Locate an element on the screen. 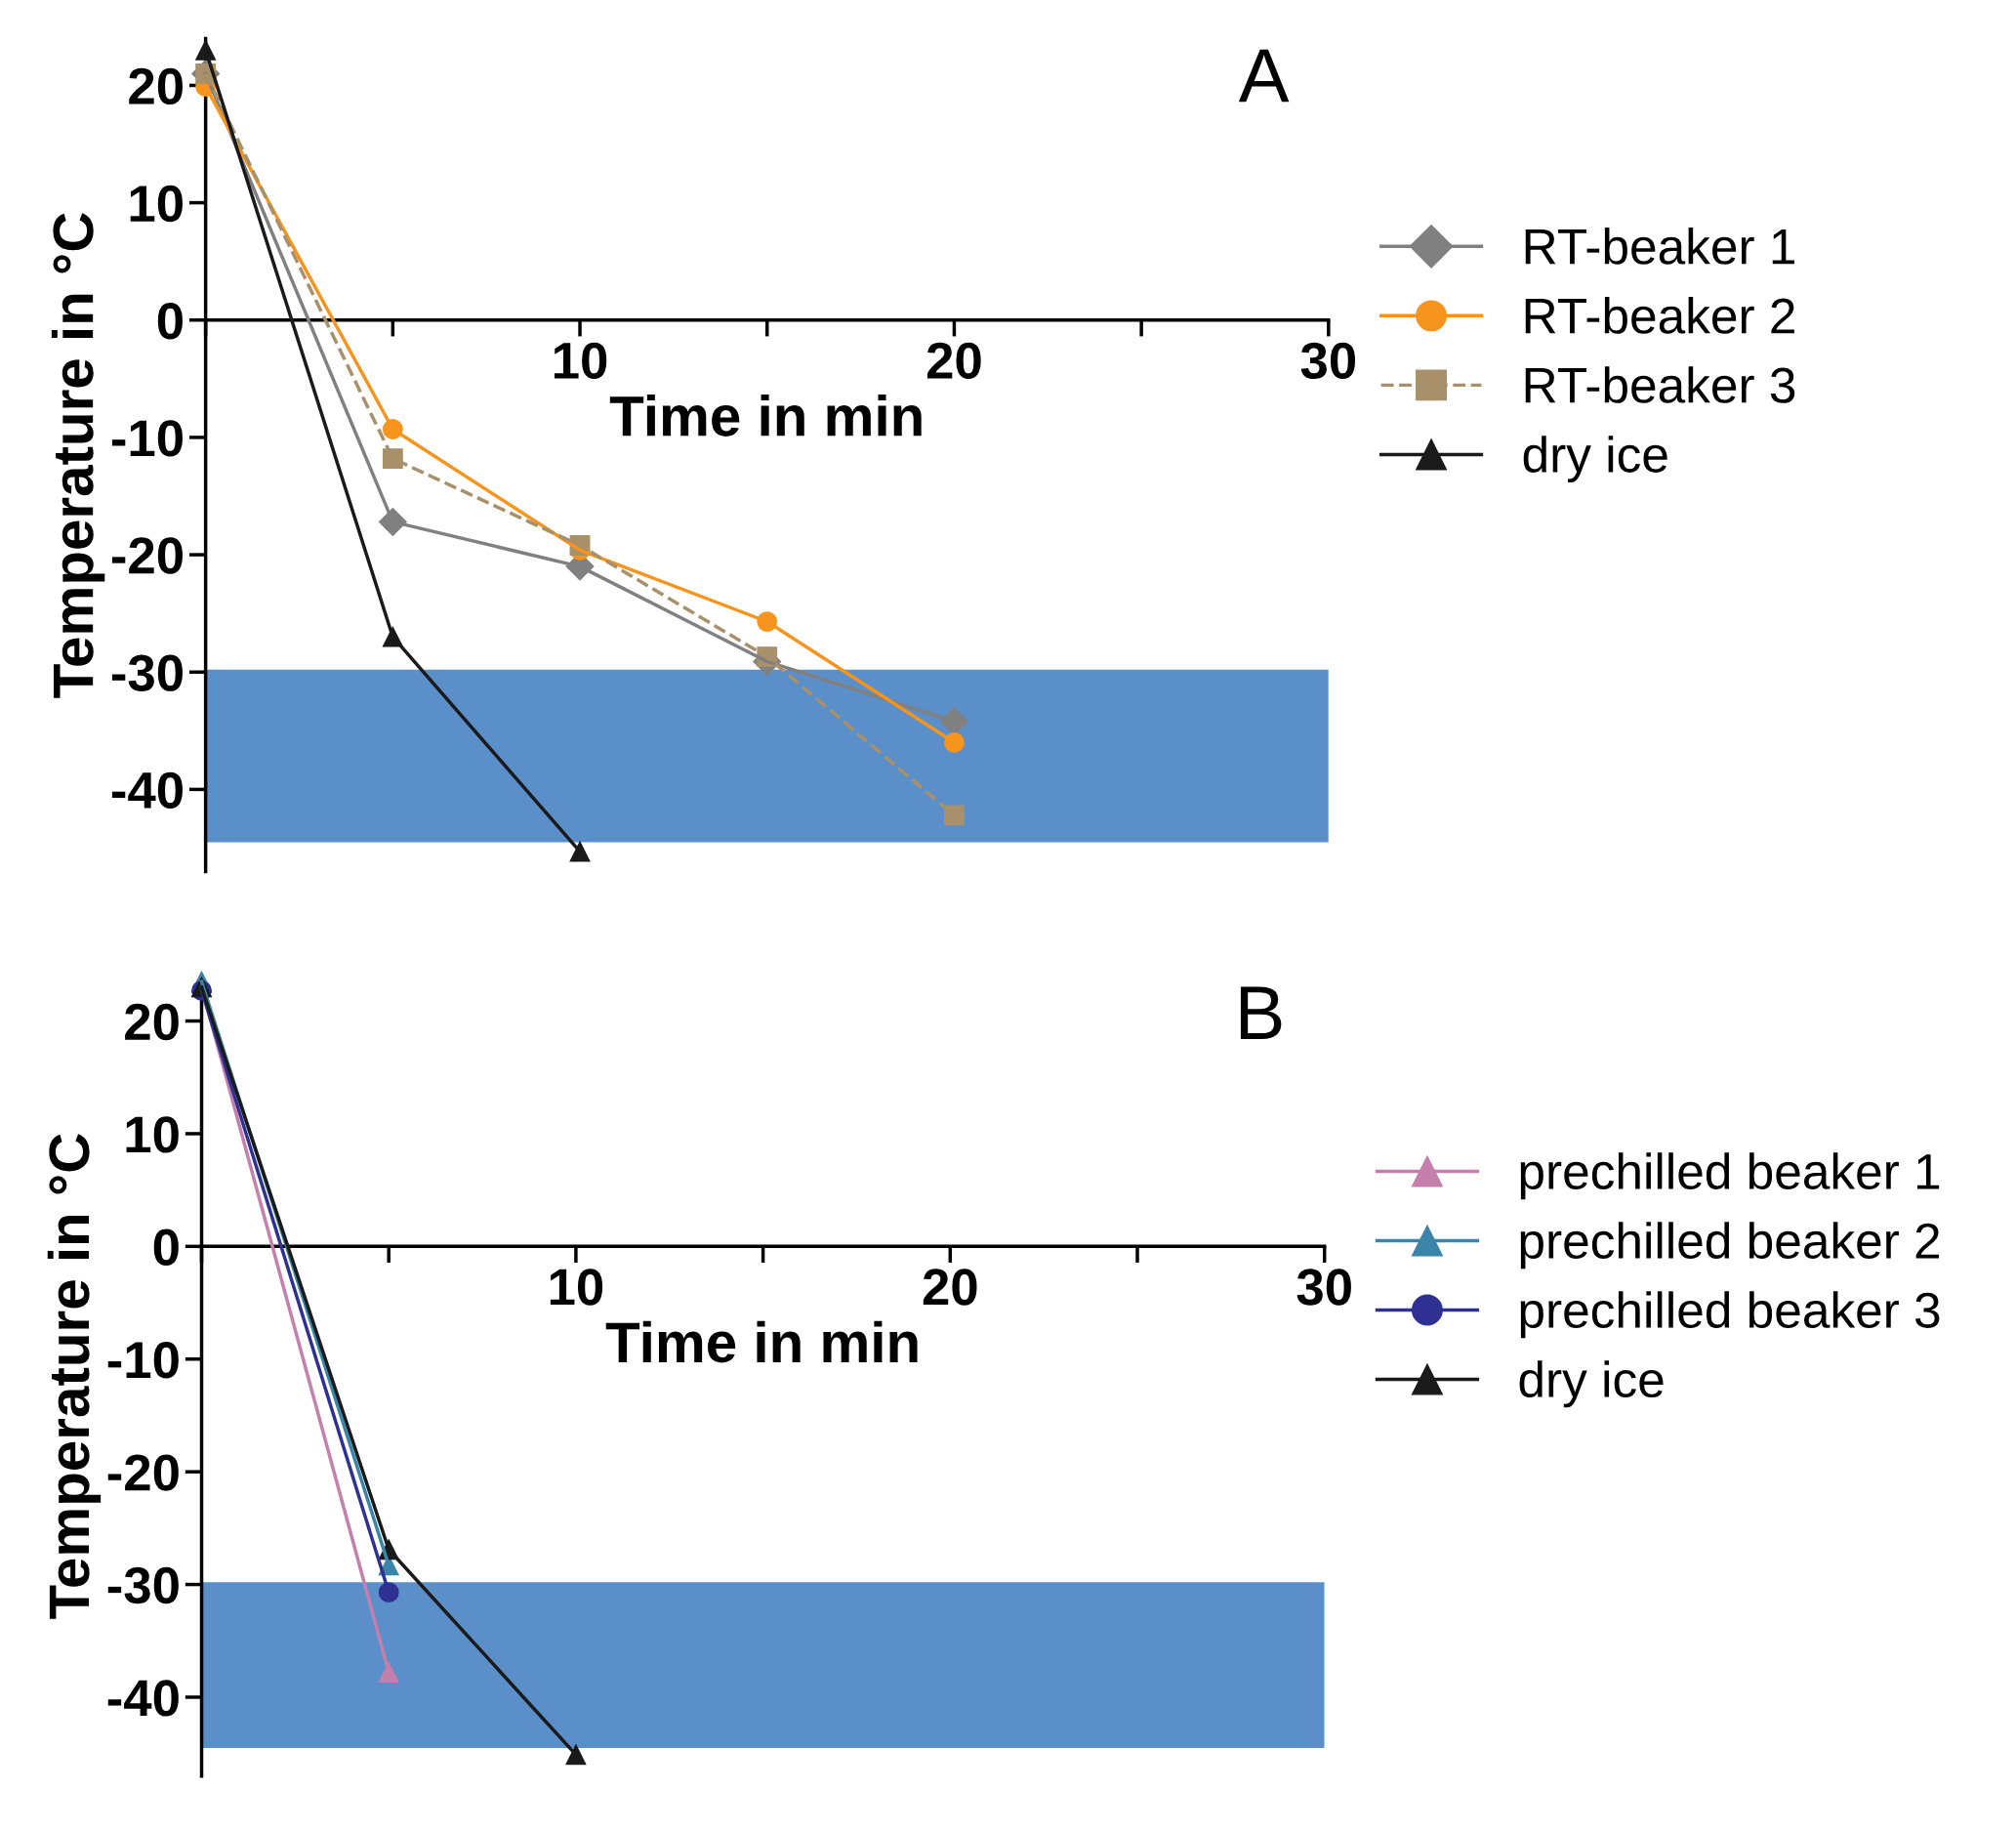 This screenshot has height=1831, width=2016. legend-label: RT-beaker 3 is located at coordinates (1660, 384).